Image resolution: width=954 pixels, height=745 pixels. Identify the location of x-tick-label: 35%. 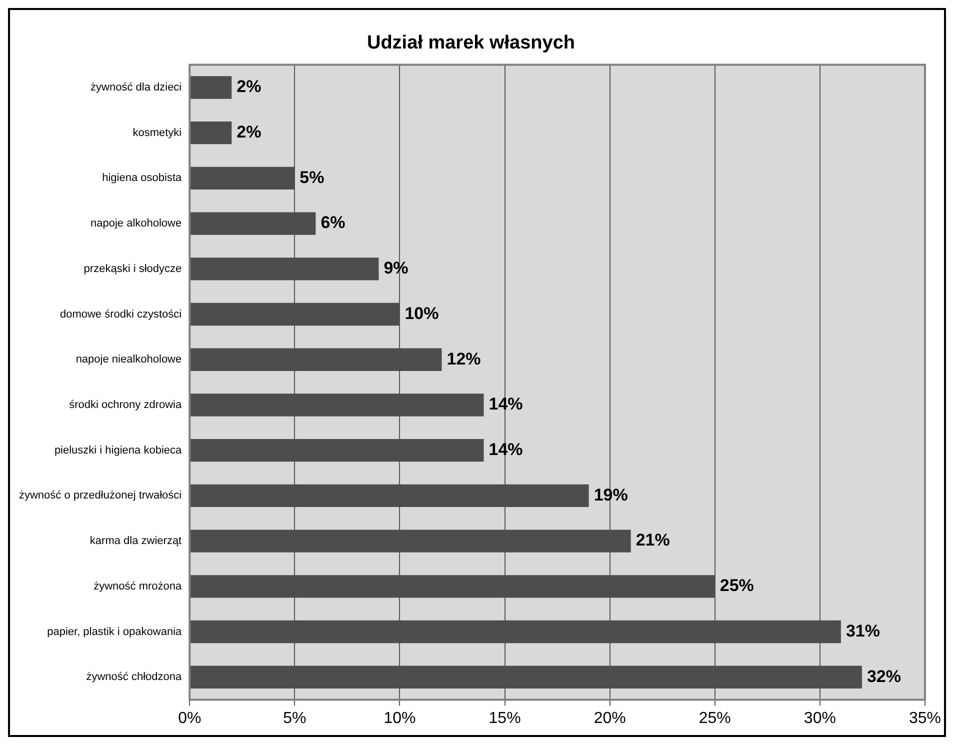
(925, 718).